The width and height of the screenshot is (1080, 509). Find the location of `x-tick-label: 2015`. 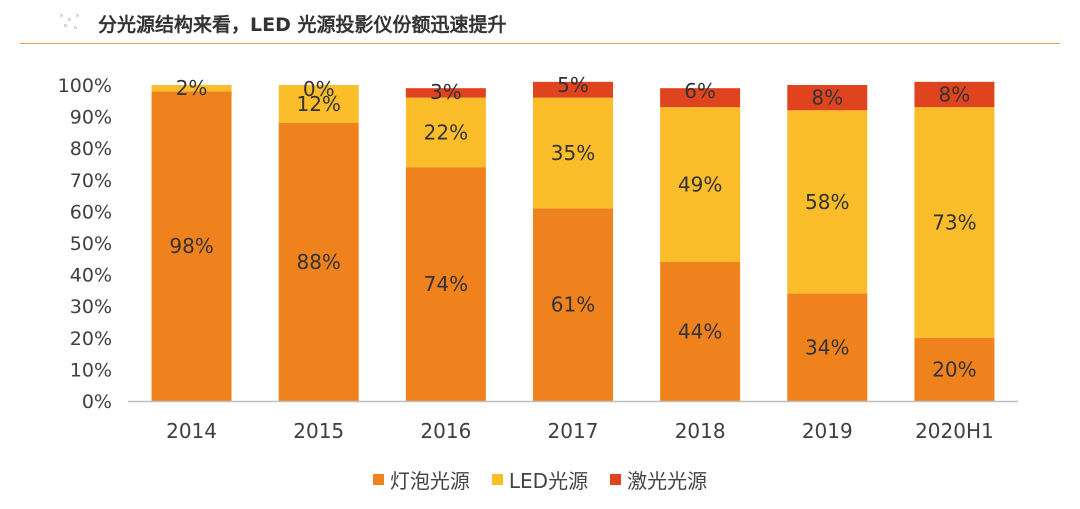

x-tick-label: 2015 is located at coordinates (318, 431).